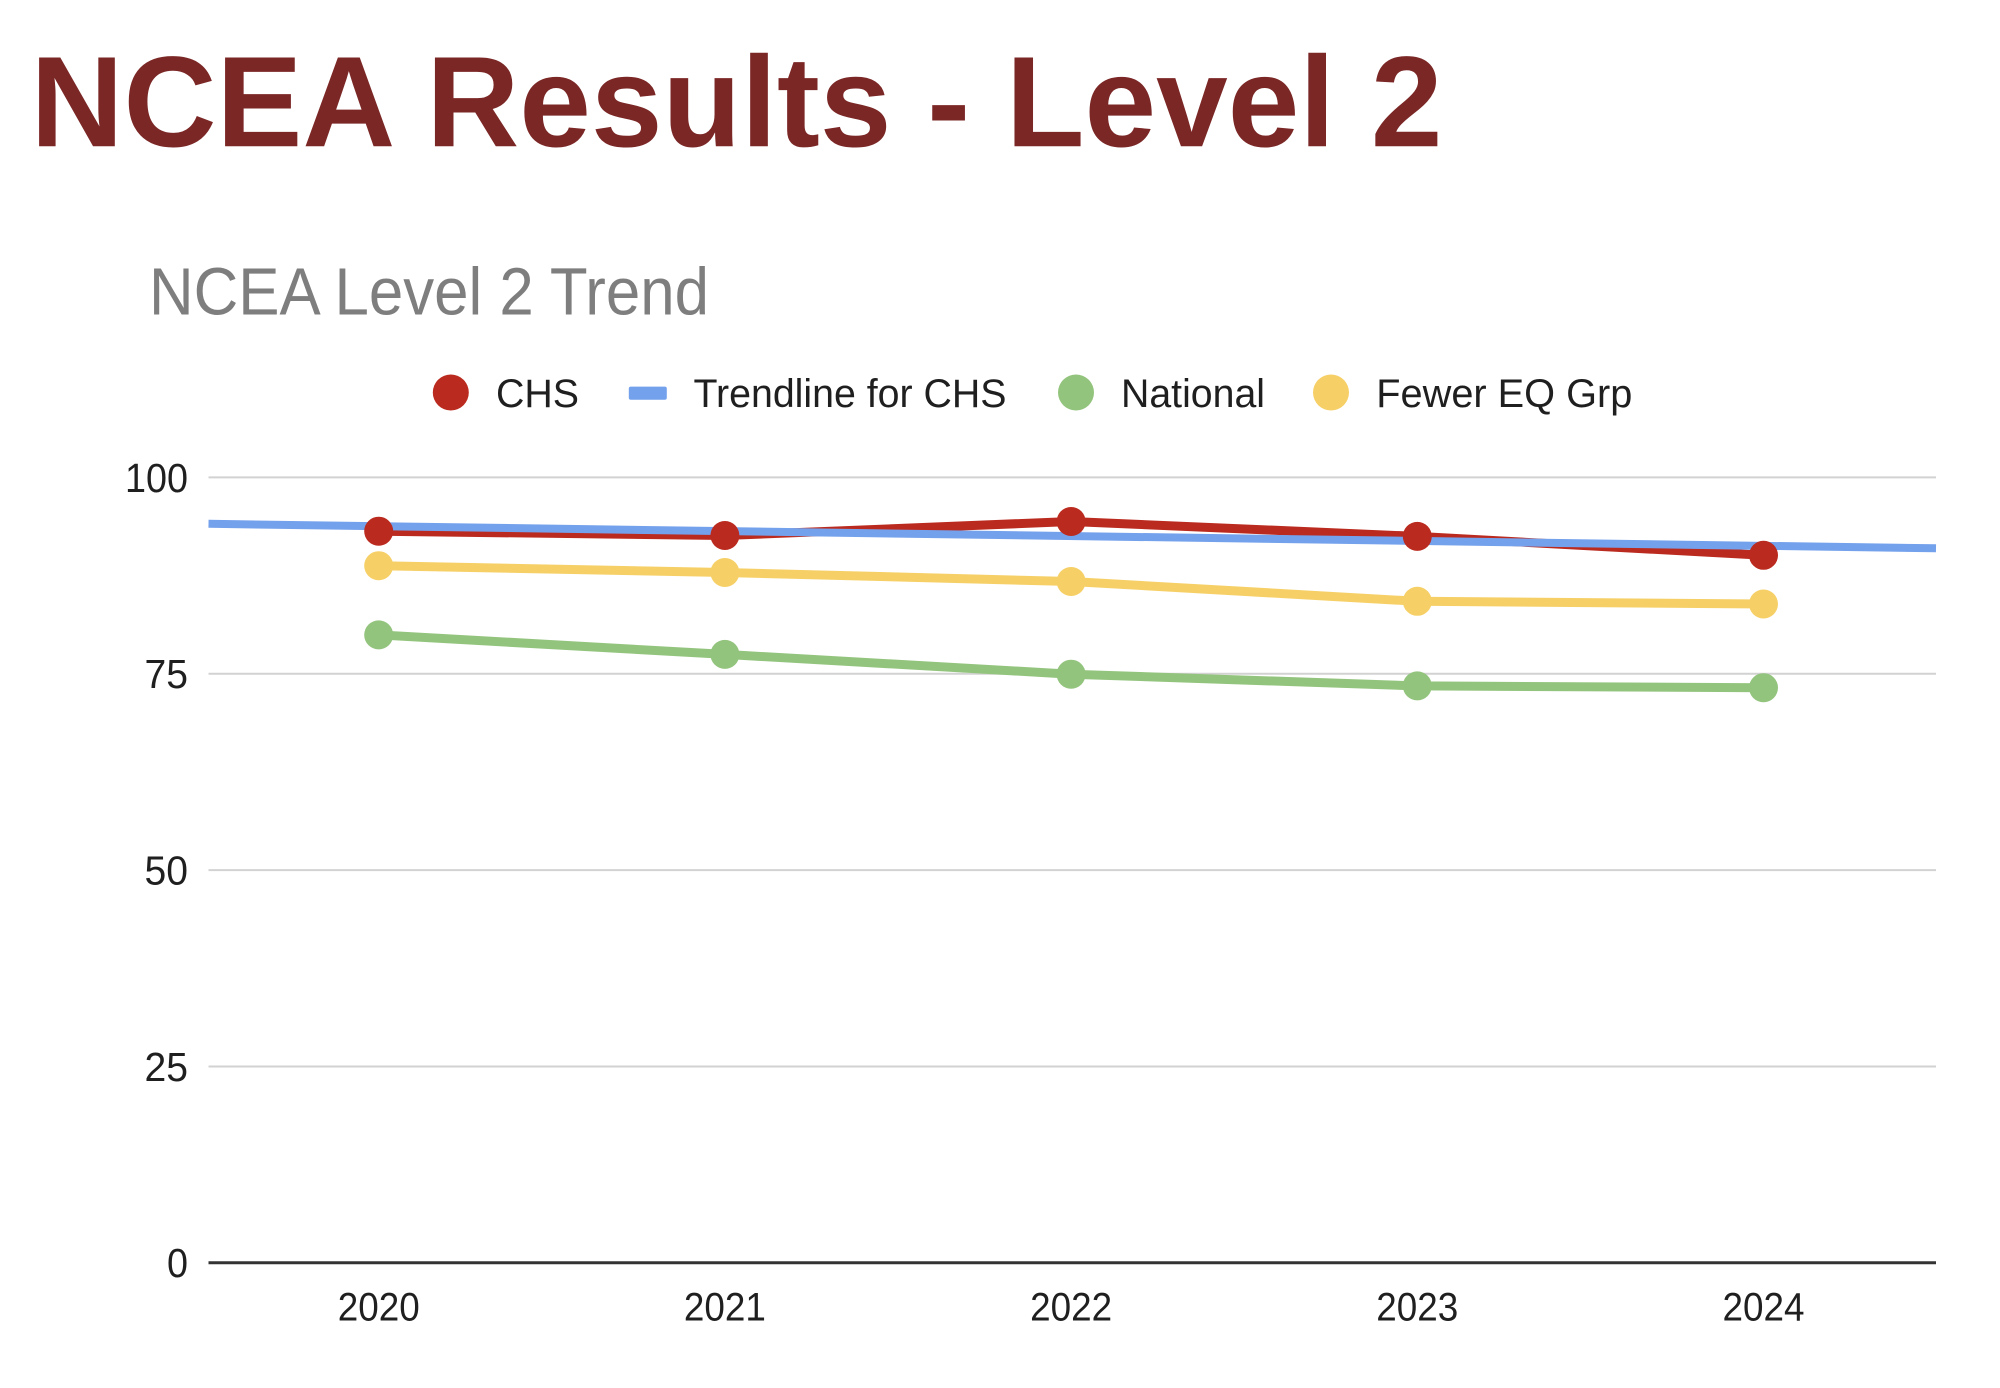 The width and height of the screenshot is (2000, 1388). Describe the element at coordinates (379, 1307) in the screenshot. I see `svg-text: 2020` at that location.